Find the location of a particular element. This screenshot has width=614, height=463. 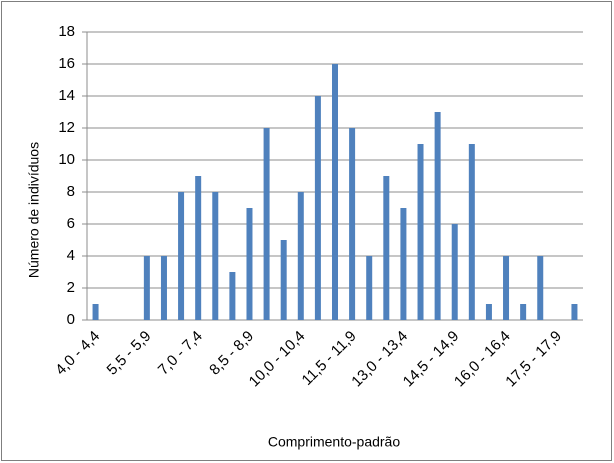

y-tick-label: 2 is located at coordinates (71, 287).